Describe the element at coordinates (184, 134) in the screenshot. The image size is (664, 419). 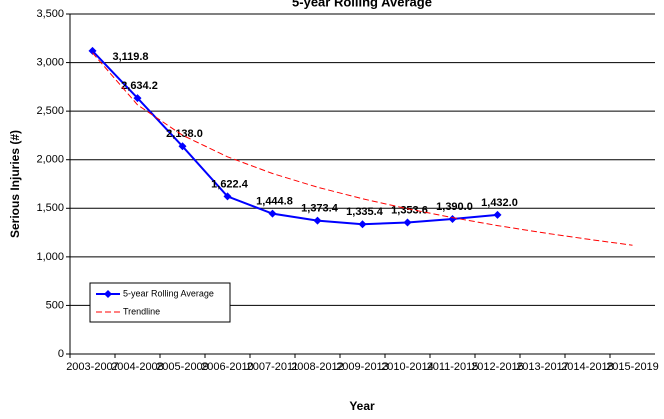
I see `data-label: 2,138.0` at that location.